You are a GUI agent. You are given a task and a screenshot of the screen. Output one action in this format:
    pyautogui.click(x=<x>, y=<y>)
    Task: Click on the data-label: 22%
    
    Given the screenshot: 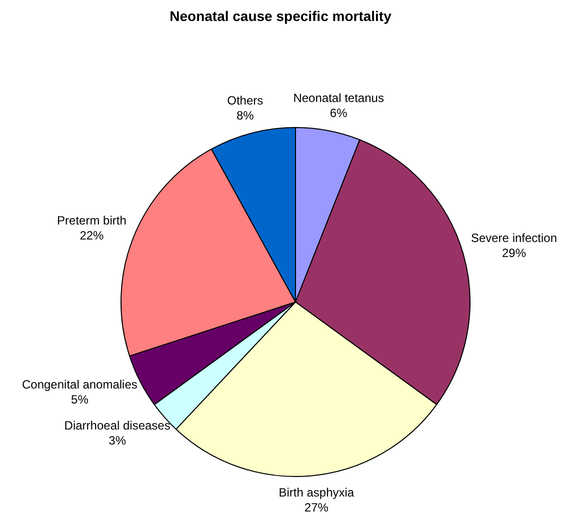 What is the action you would take?
    pyautogui.click(x=92, y=235)
    